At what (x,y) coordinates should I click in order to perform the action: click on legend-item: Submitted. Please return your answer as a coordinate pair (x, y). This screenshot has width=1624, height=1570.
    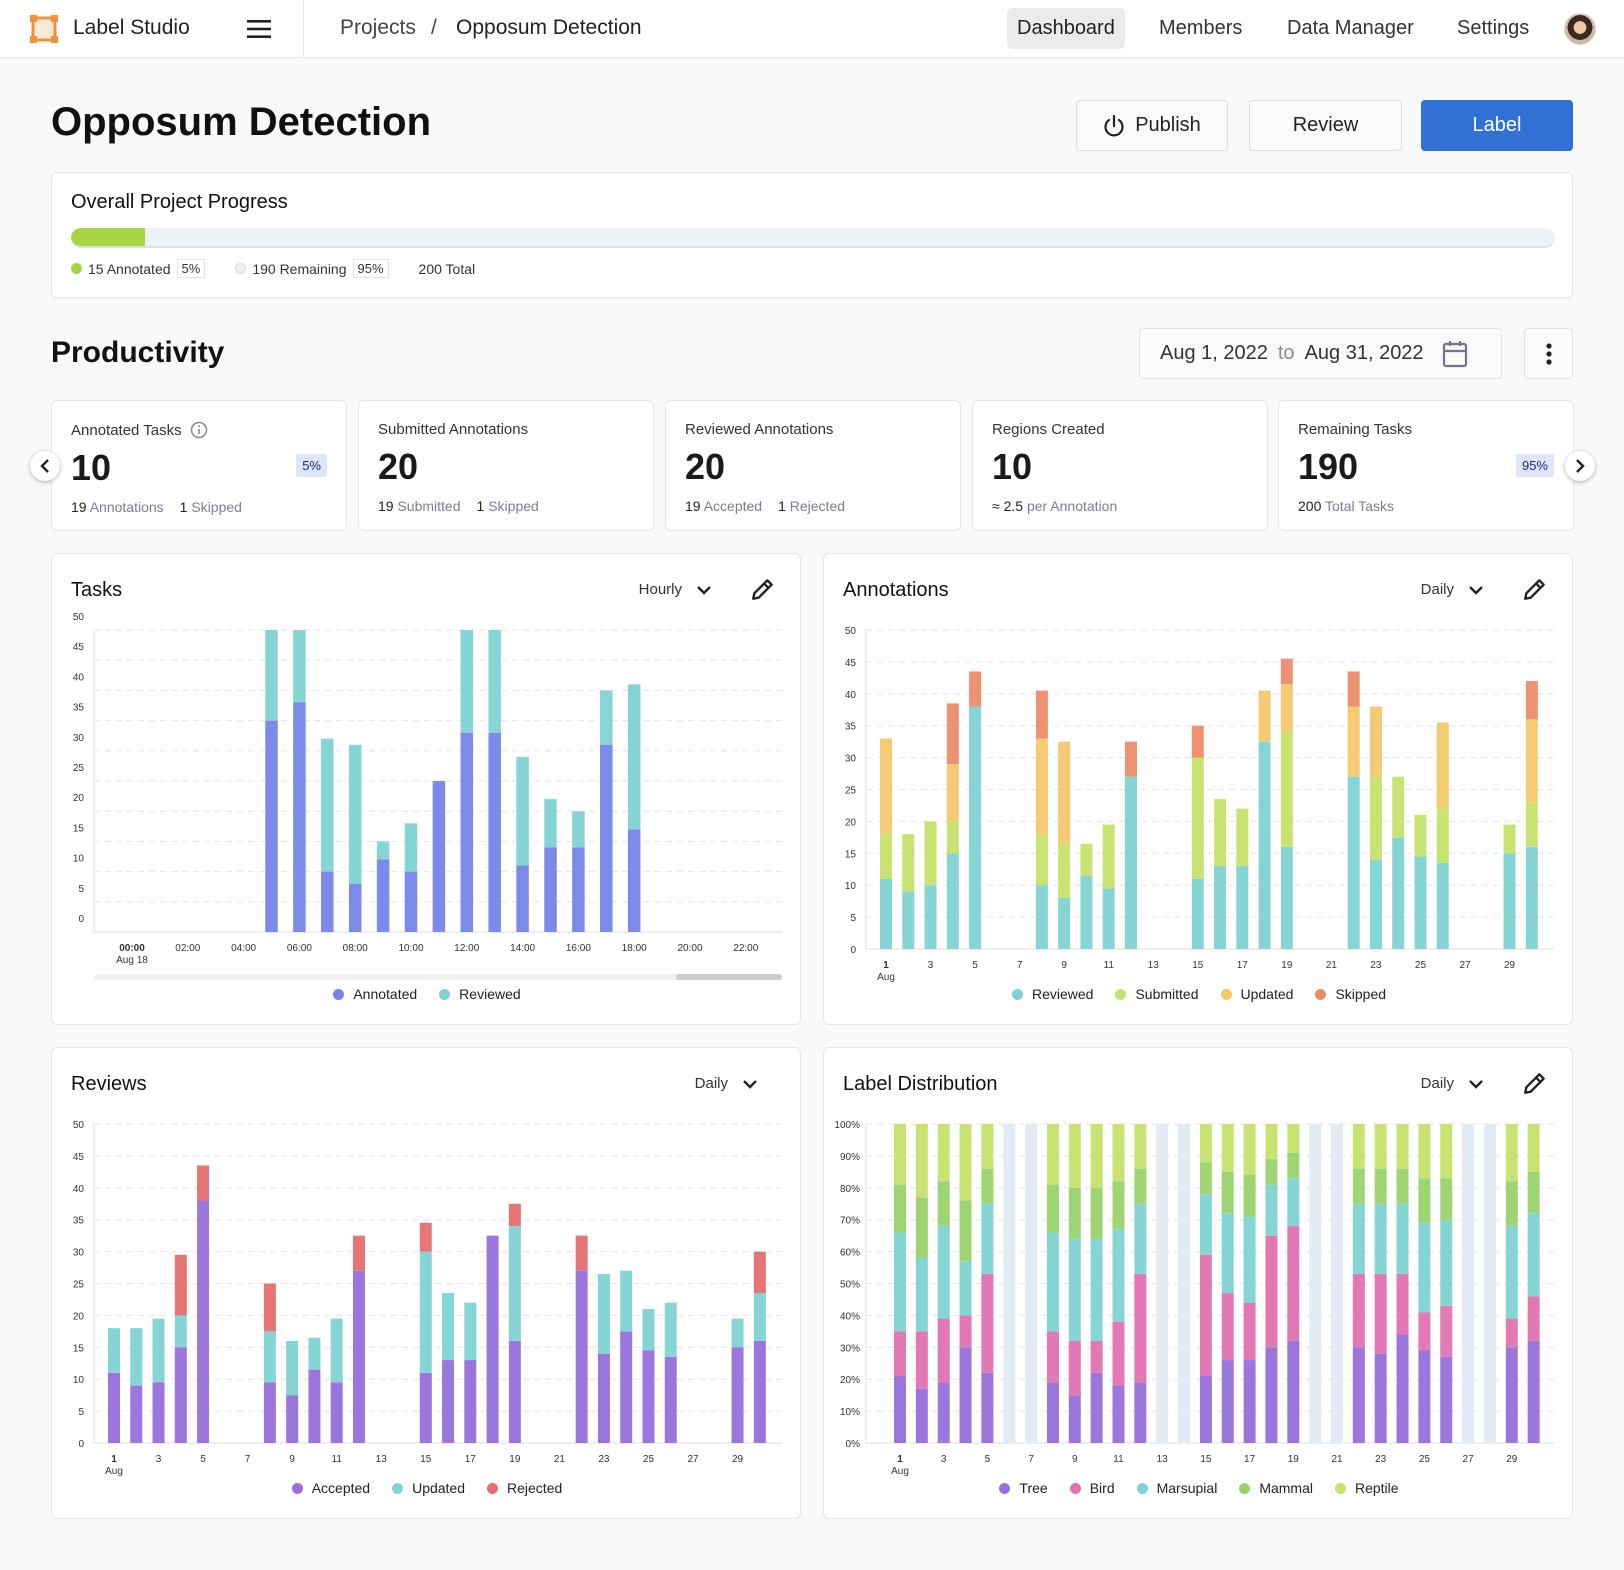
    Looking at the image, I should click on (1157, 994).